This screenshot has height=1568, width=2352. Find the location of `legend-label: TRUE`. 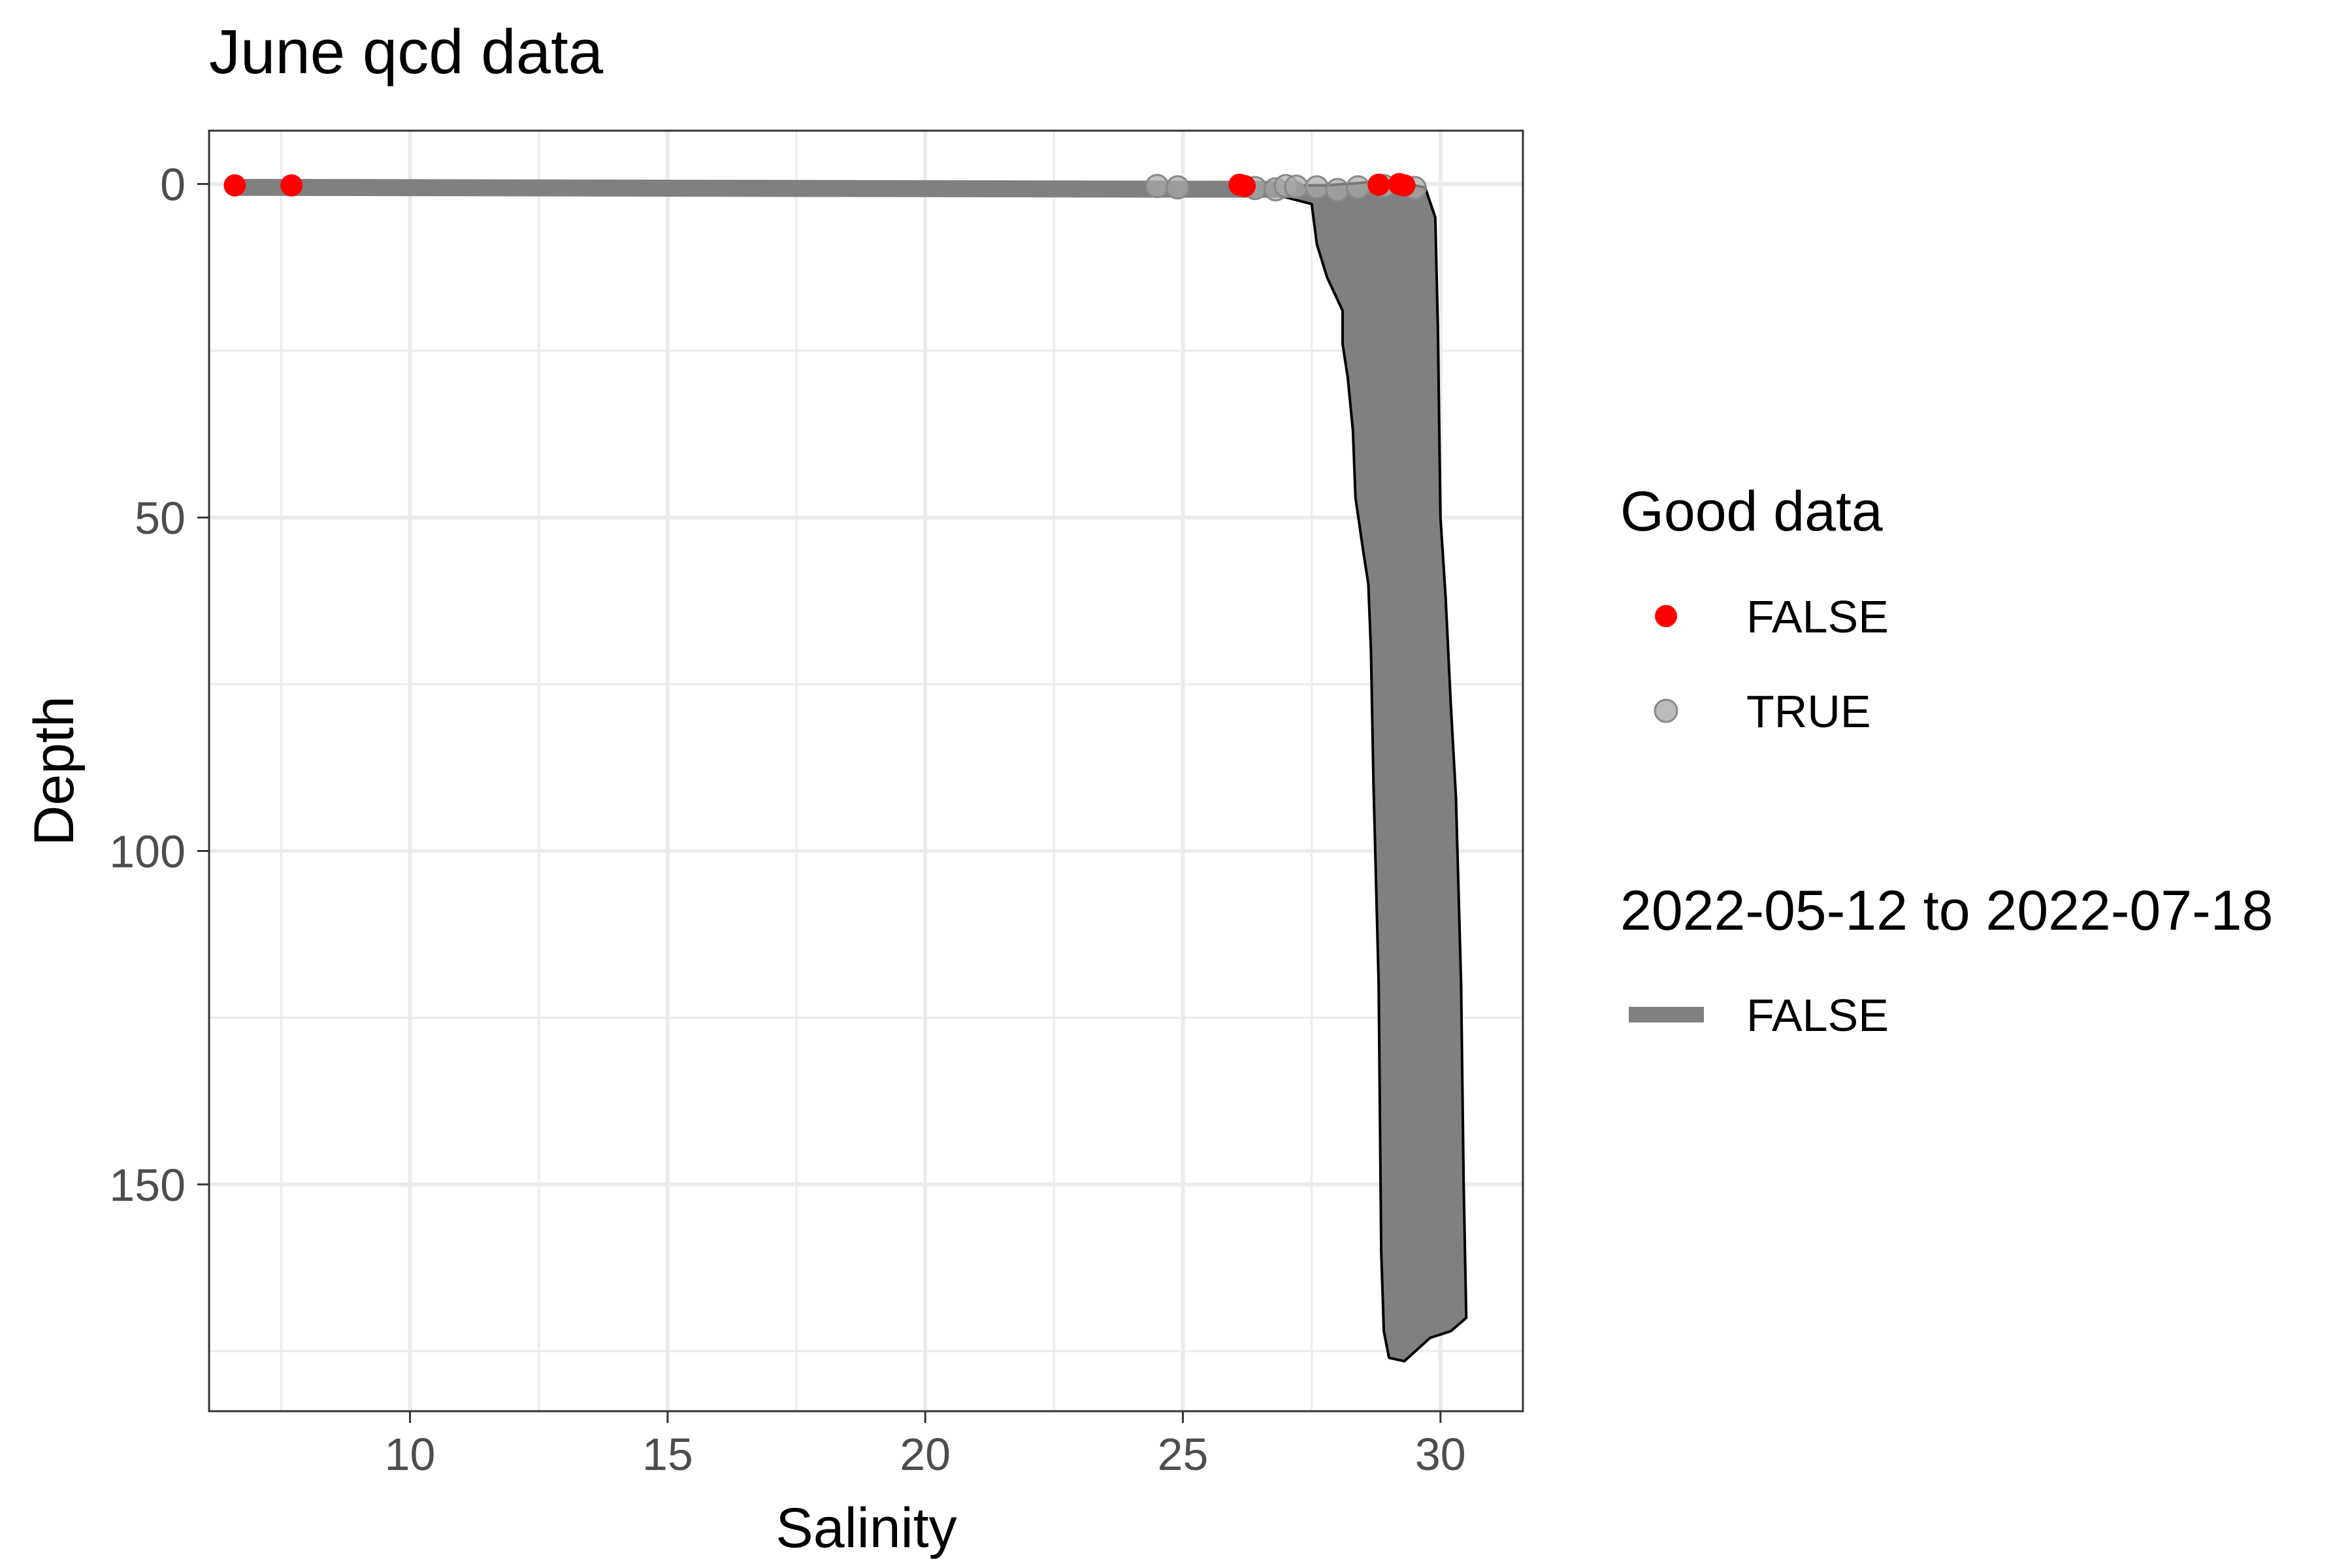

legend-label: TRUE is located at coordinates (1808, 711).